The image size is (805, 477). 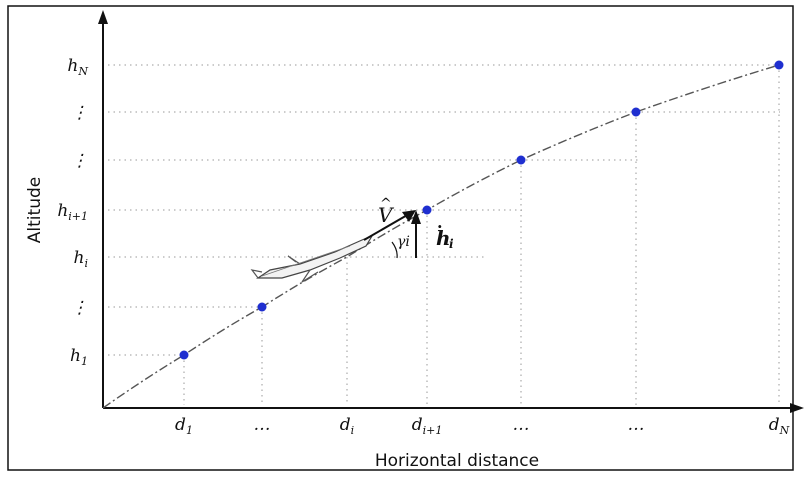 I want to click on y-tick-label: h1, so click(x=79, y=357).